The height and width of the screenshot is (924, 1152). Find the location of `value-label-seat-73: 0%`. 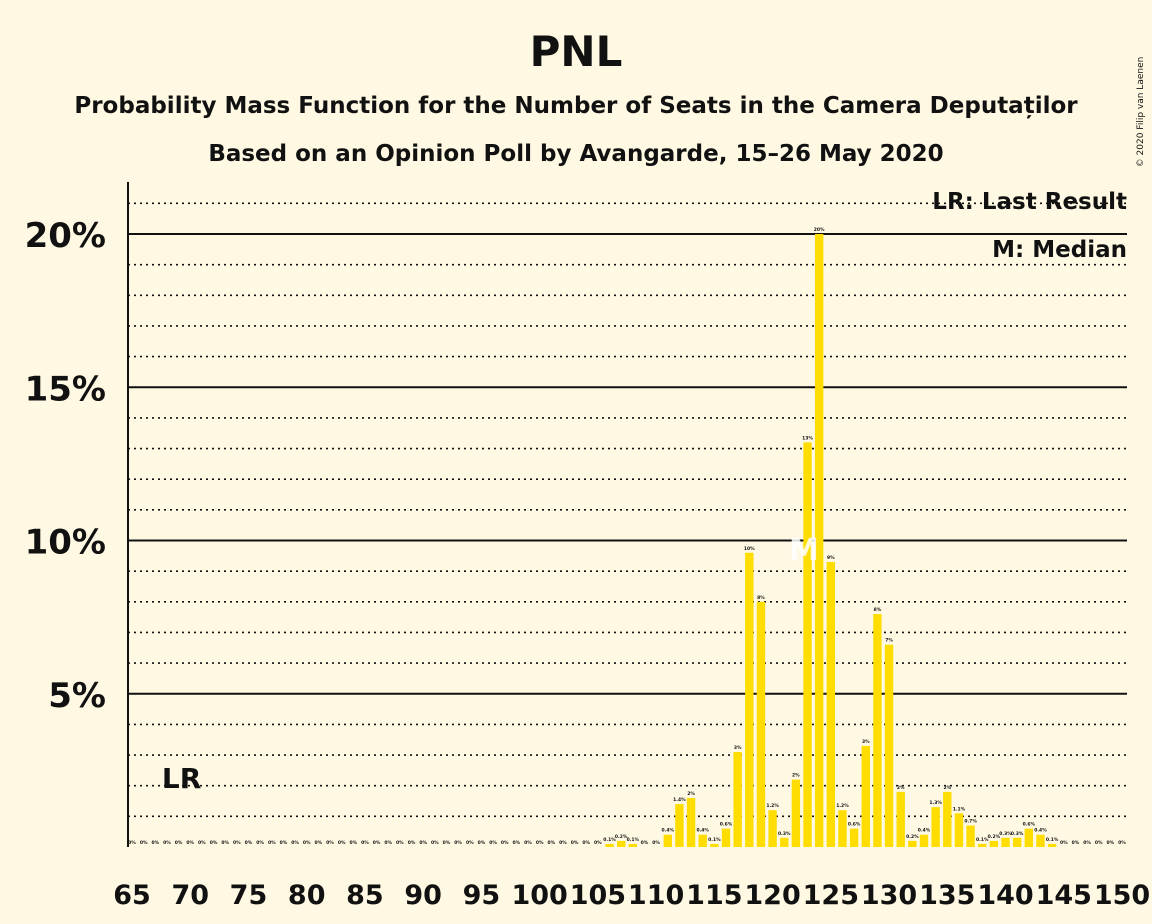

value-label-seat-73: 0% is located at coordinates (225, 843).